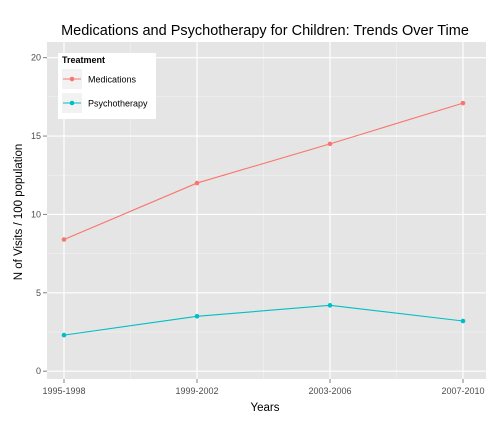 The image size is (503, 425). What do you see at coordinates (36, 58) in the screenshot?
I see `y-tick-label: 20` at bounding box center [36, 58].